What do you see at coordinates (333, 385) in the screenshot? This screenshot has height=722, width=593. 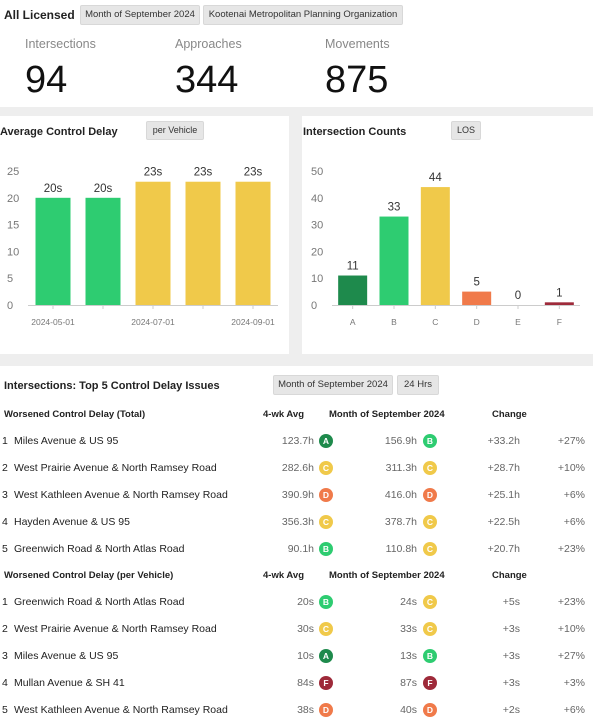 I see `table-period-chip: Month of September 2024` at bounding box center [333, 385].